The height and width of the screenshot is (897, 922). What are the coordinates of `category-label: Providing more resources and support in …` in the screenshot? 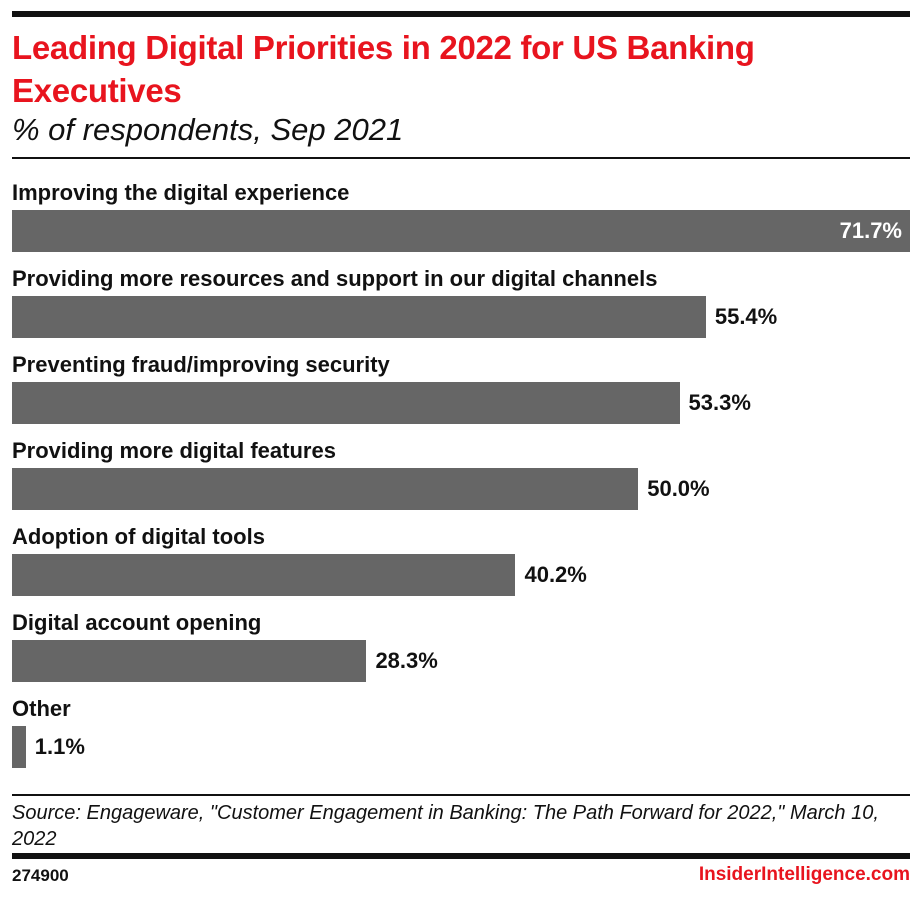 It's located at (335, 278).